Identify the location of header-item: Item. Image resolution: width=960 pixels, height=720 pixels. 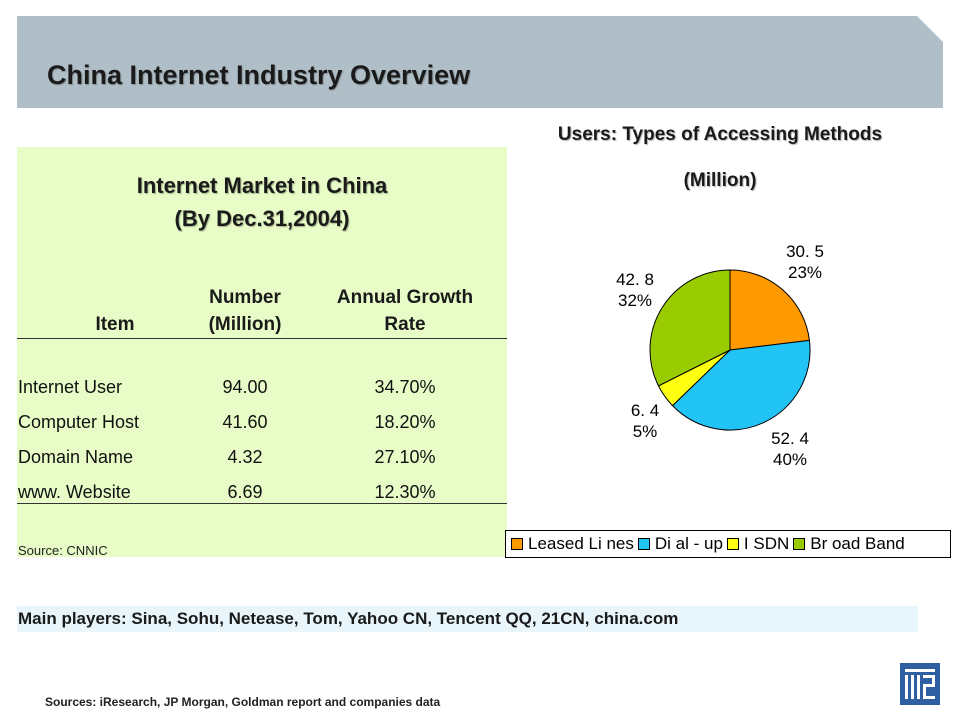
(115, 324).